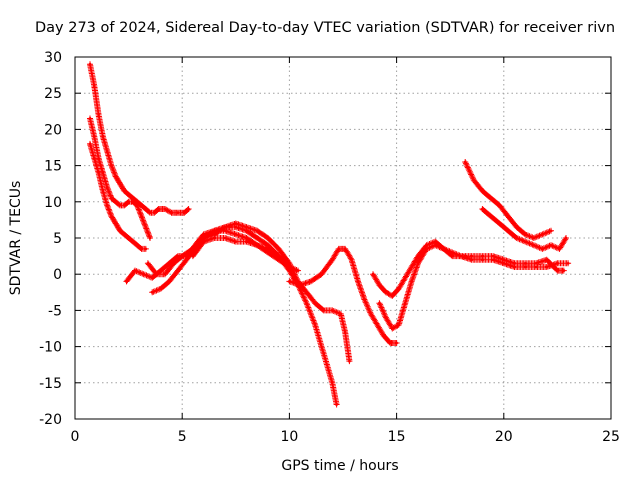  Describe the element at coordinates (339, 466) in the screenshot. I see `x-axis-label: GPS time / hours` at that location.